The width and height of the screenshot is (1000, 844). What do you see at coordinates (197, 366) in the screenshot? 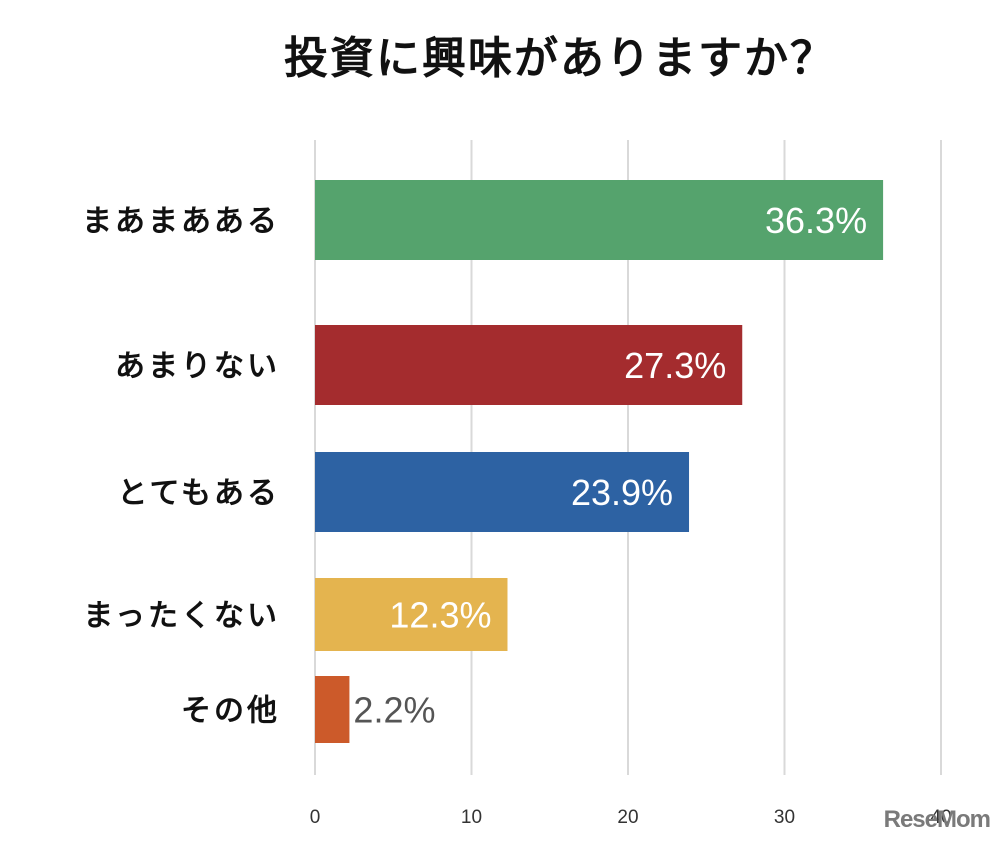
I see `category-label: あまりない` at bounding box center [197, 366].